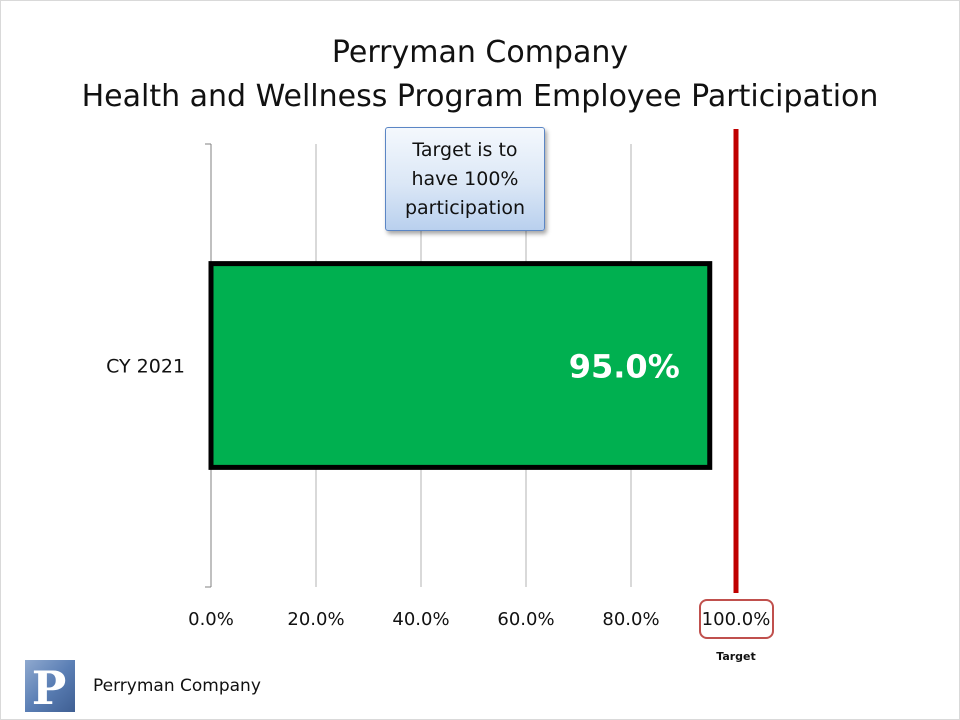 The width and height of the screenshot is (960, 720). I want to click on chart-title-line-1: Perryman Company, so click(480, 52).